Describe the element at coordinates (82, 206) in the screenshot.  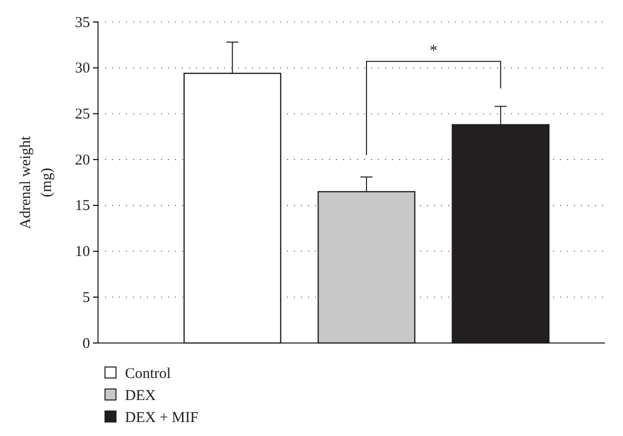
I see `y-tick-label: 15` at that location.